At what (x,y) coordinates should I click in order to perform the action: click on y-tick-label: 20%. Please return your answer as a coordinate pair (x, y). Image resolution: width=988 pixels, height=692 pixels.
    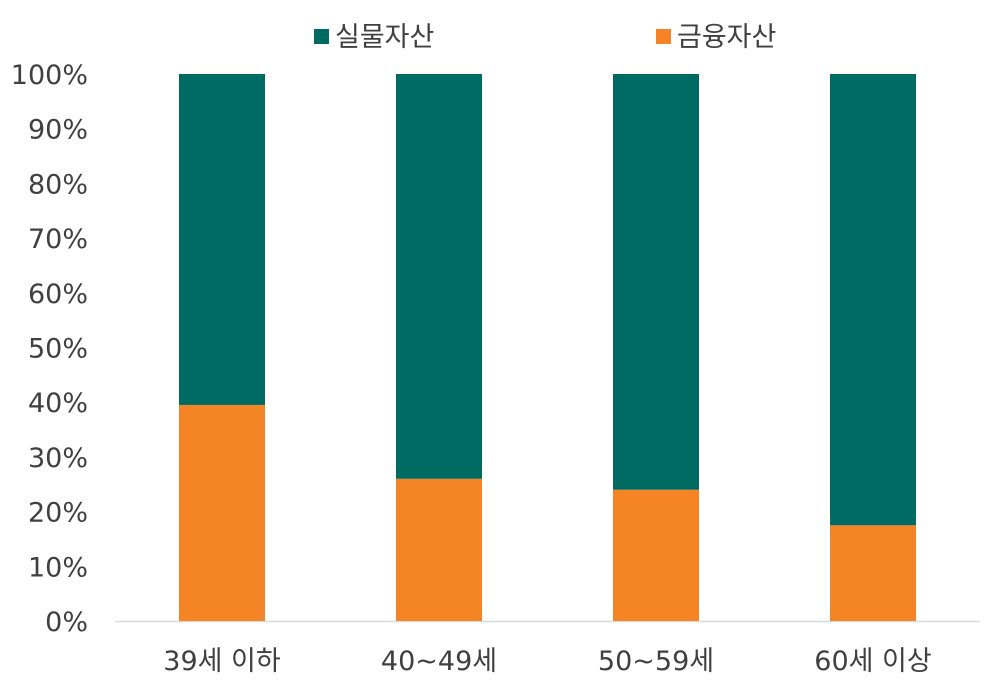
    Looking at the image, I should click on (58, 513).